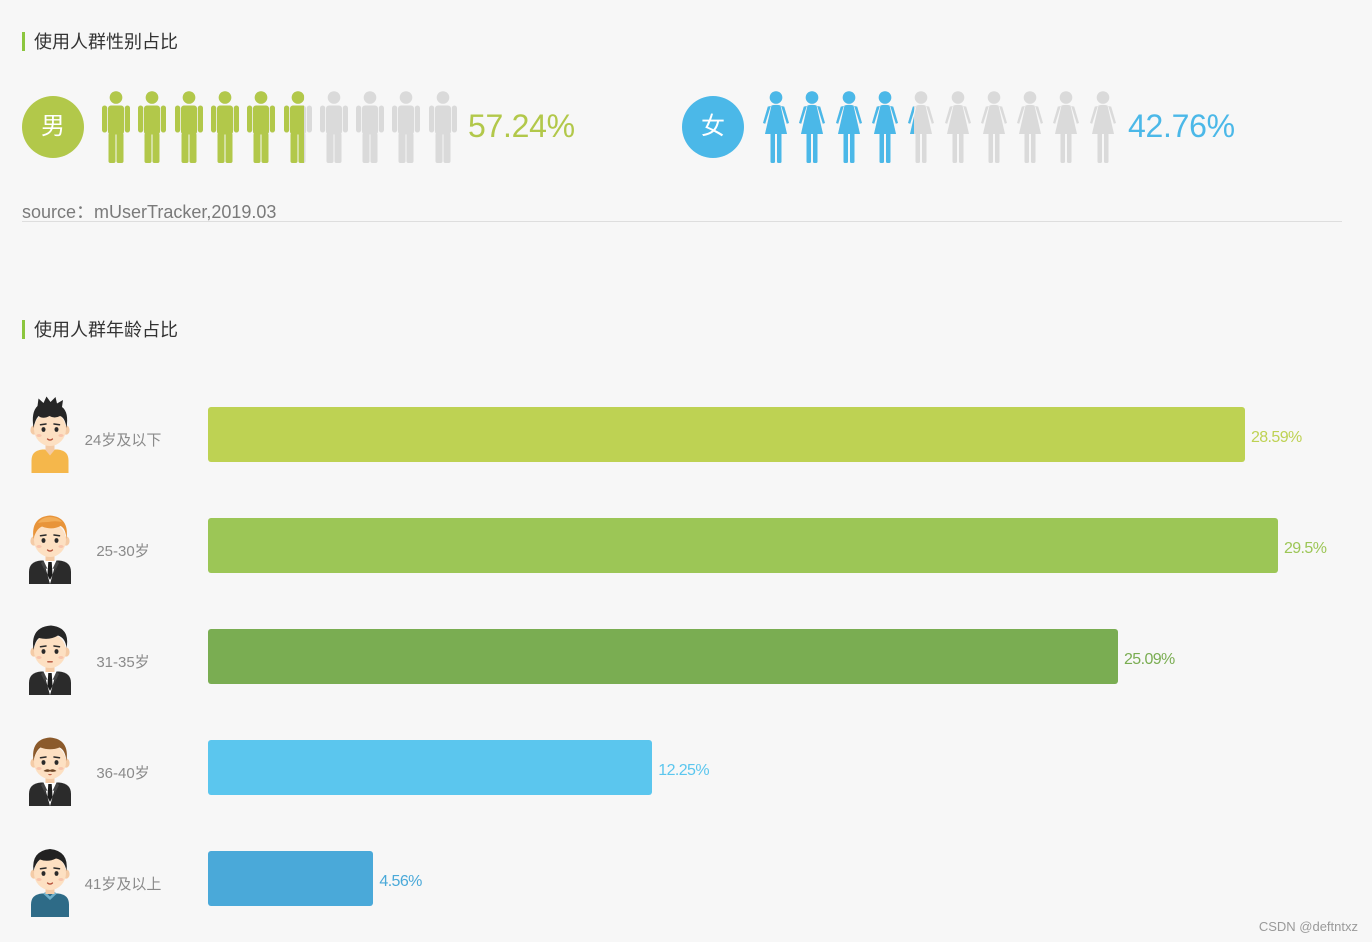  Describe the element at coordinates (50, 656) in the screenshot. I see `black-haired-man-suit-avatar-icon` at that location.